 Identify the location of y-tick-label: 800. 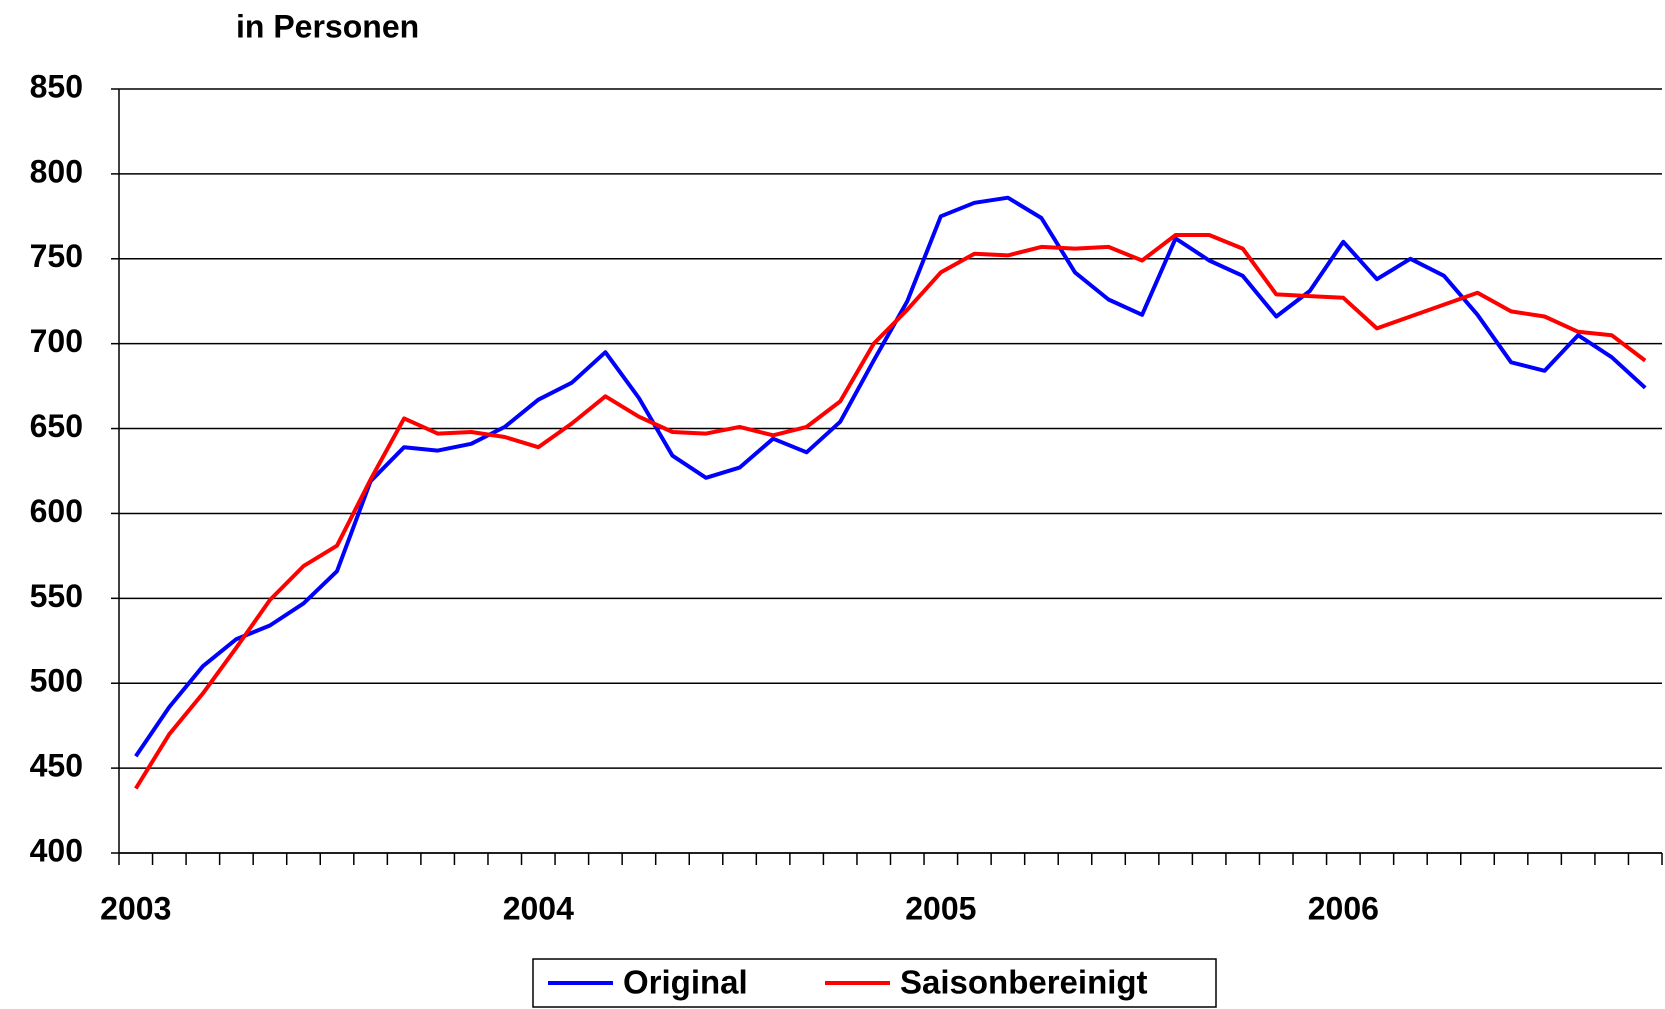
(56, 171).